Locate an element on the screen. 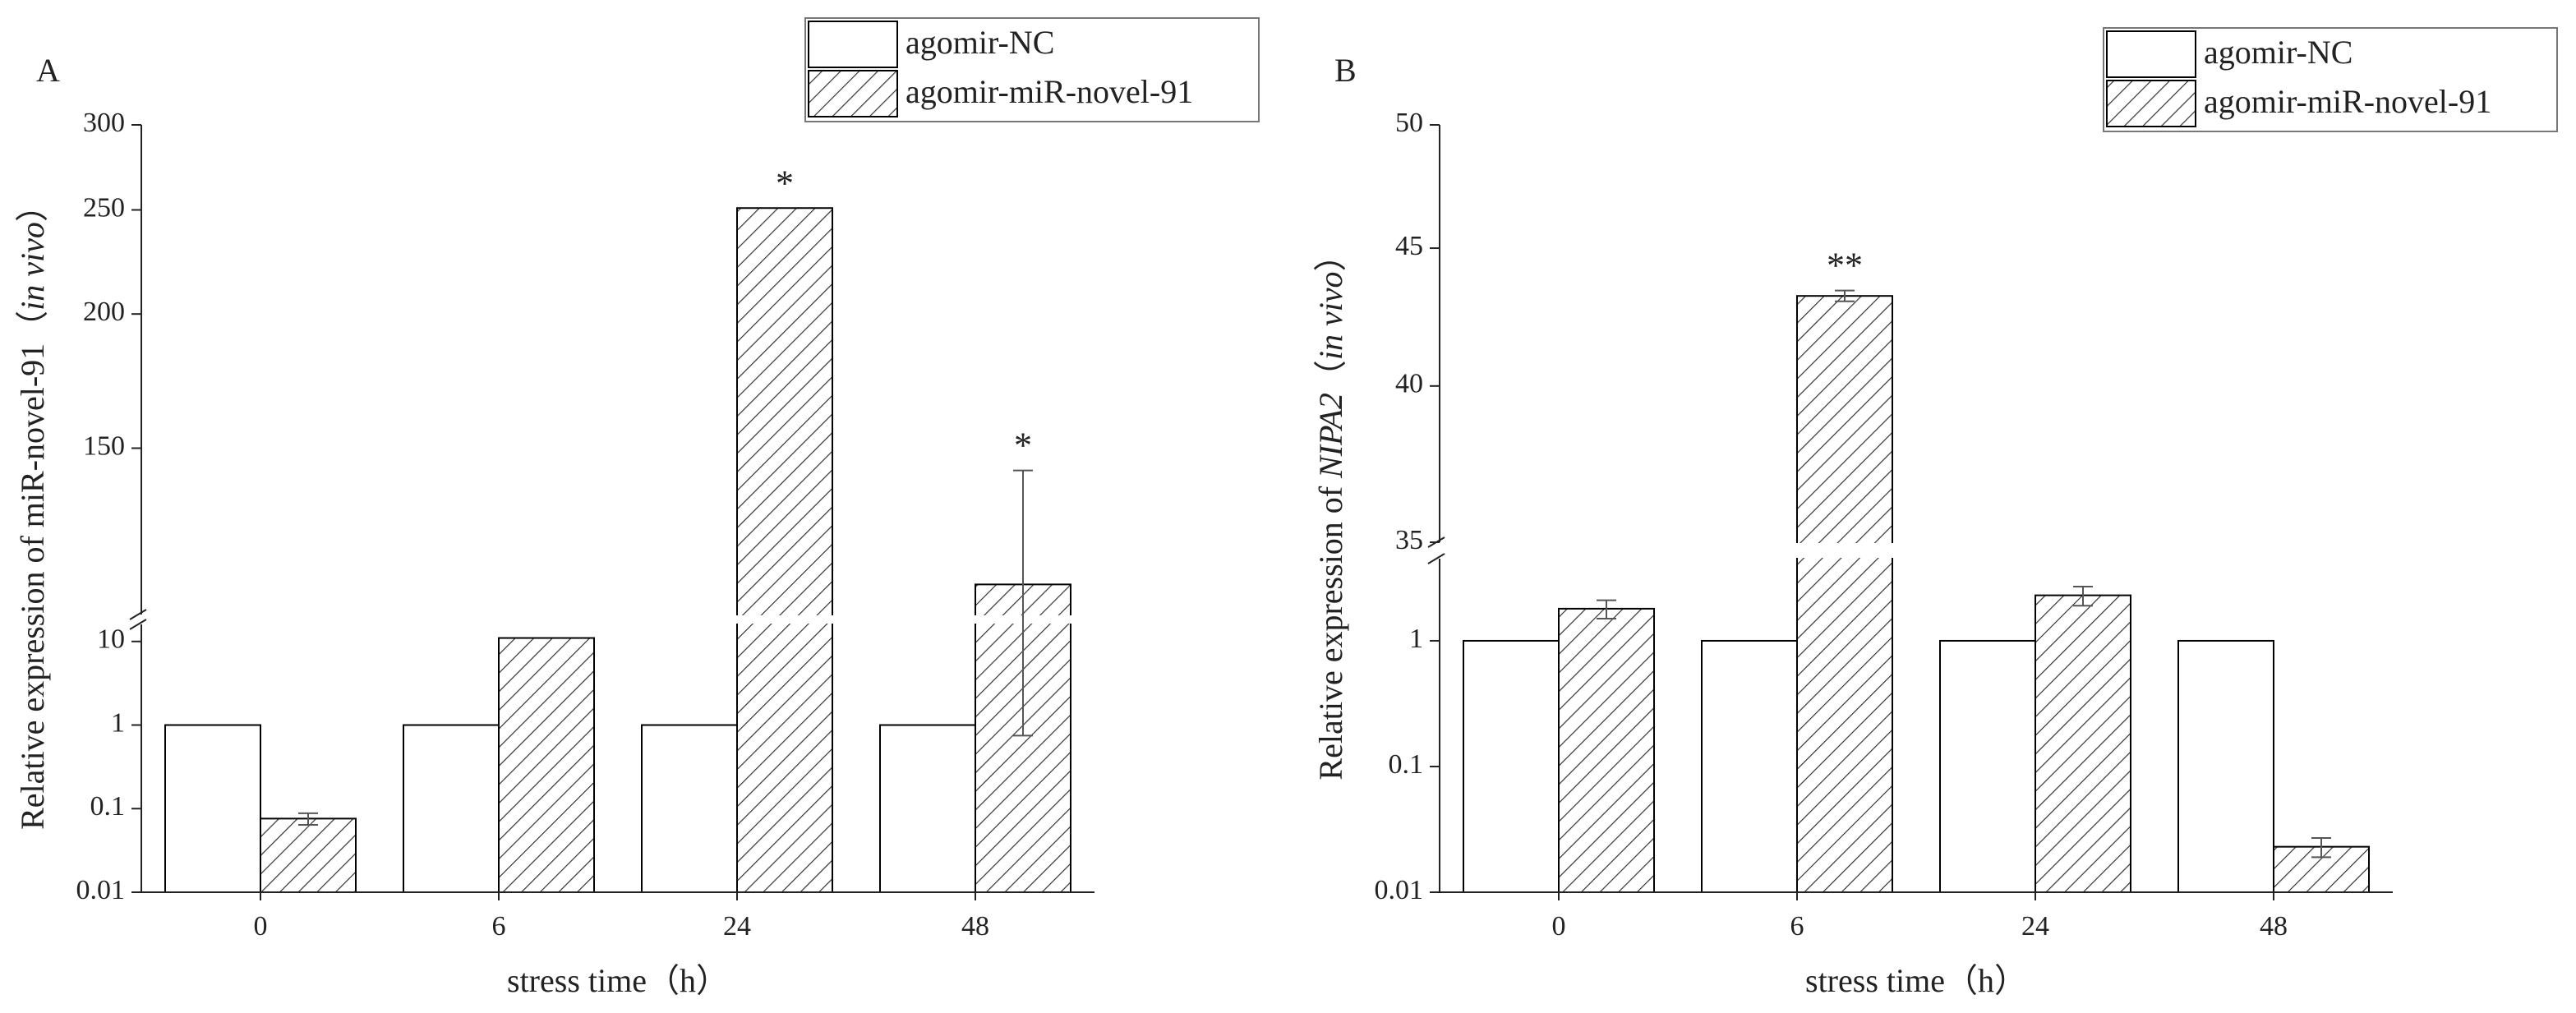  y-axis-label-part: NIPA2 is located at coordinates (1330, 436).